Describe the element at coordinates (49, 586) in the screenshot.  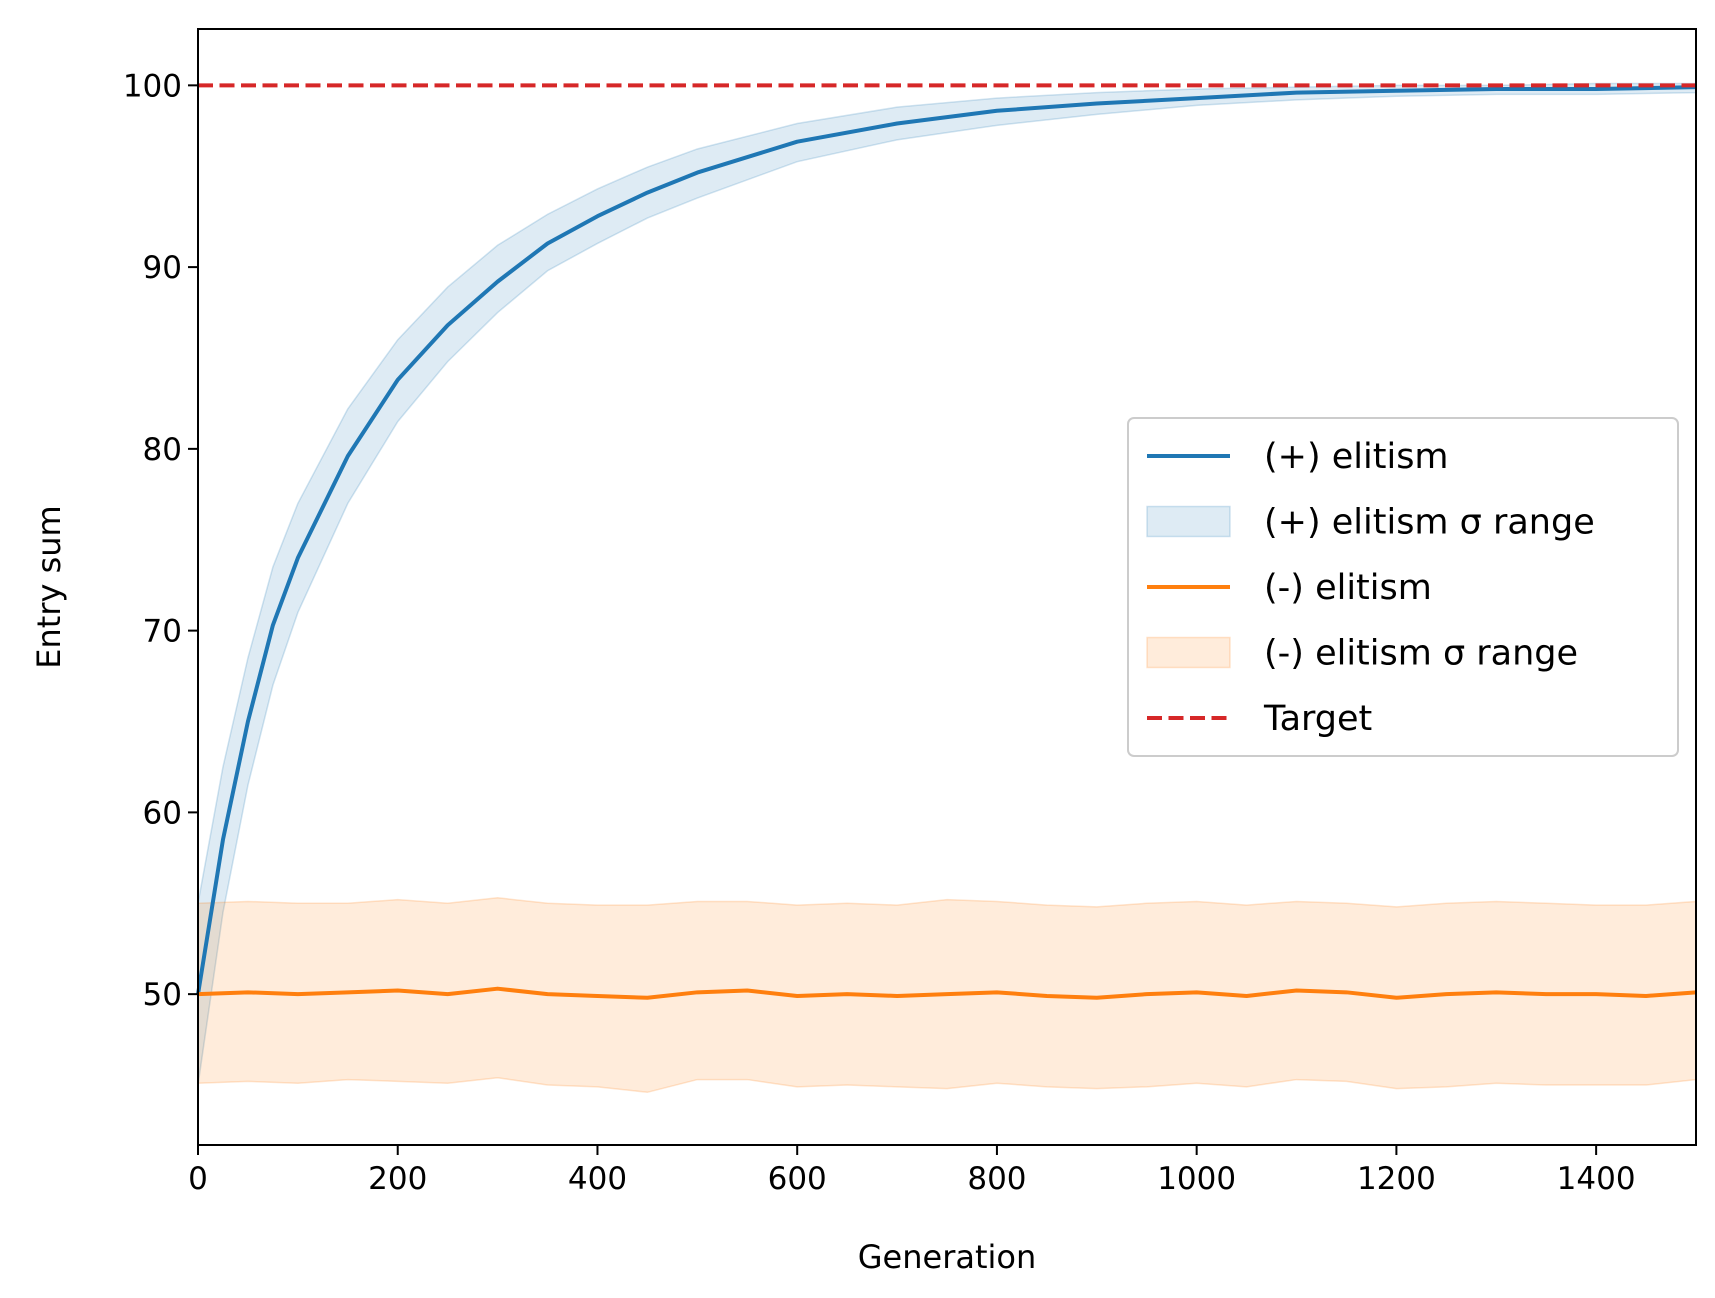
I see `y-axis-label: Entry sum` at that location.